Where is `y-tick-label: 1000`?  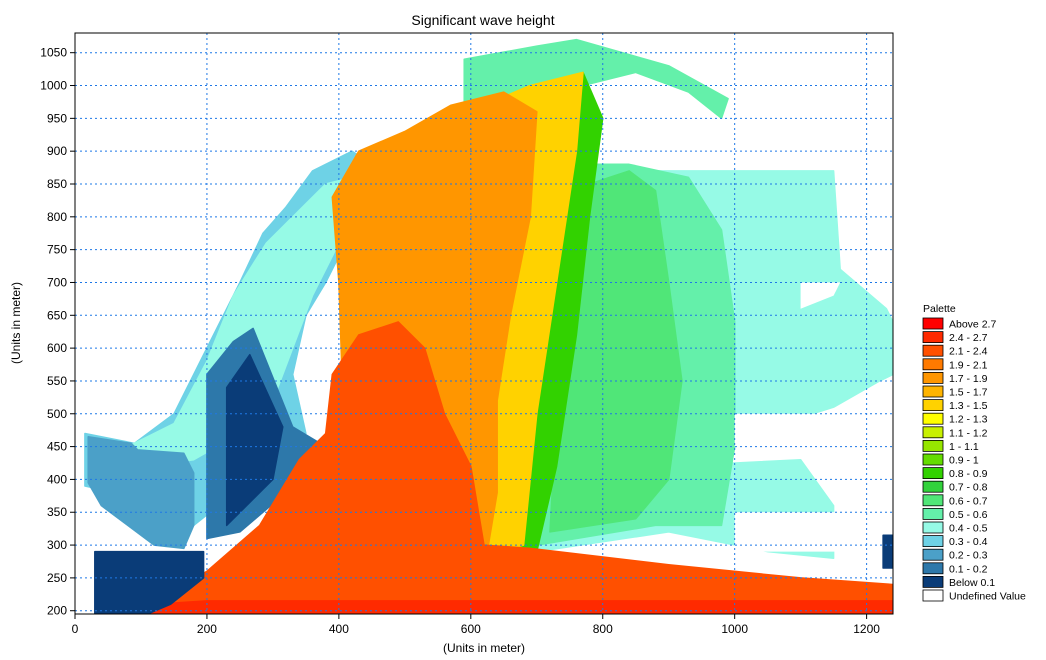
y-tick-label: 1000 is located at coordinates (53, 86).